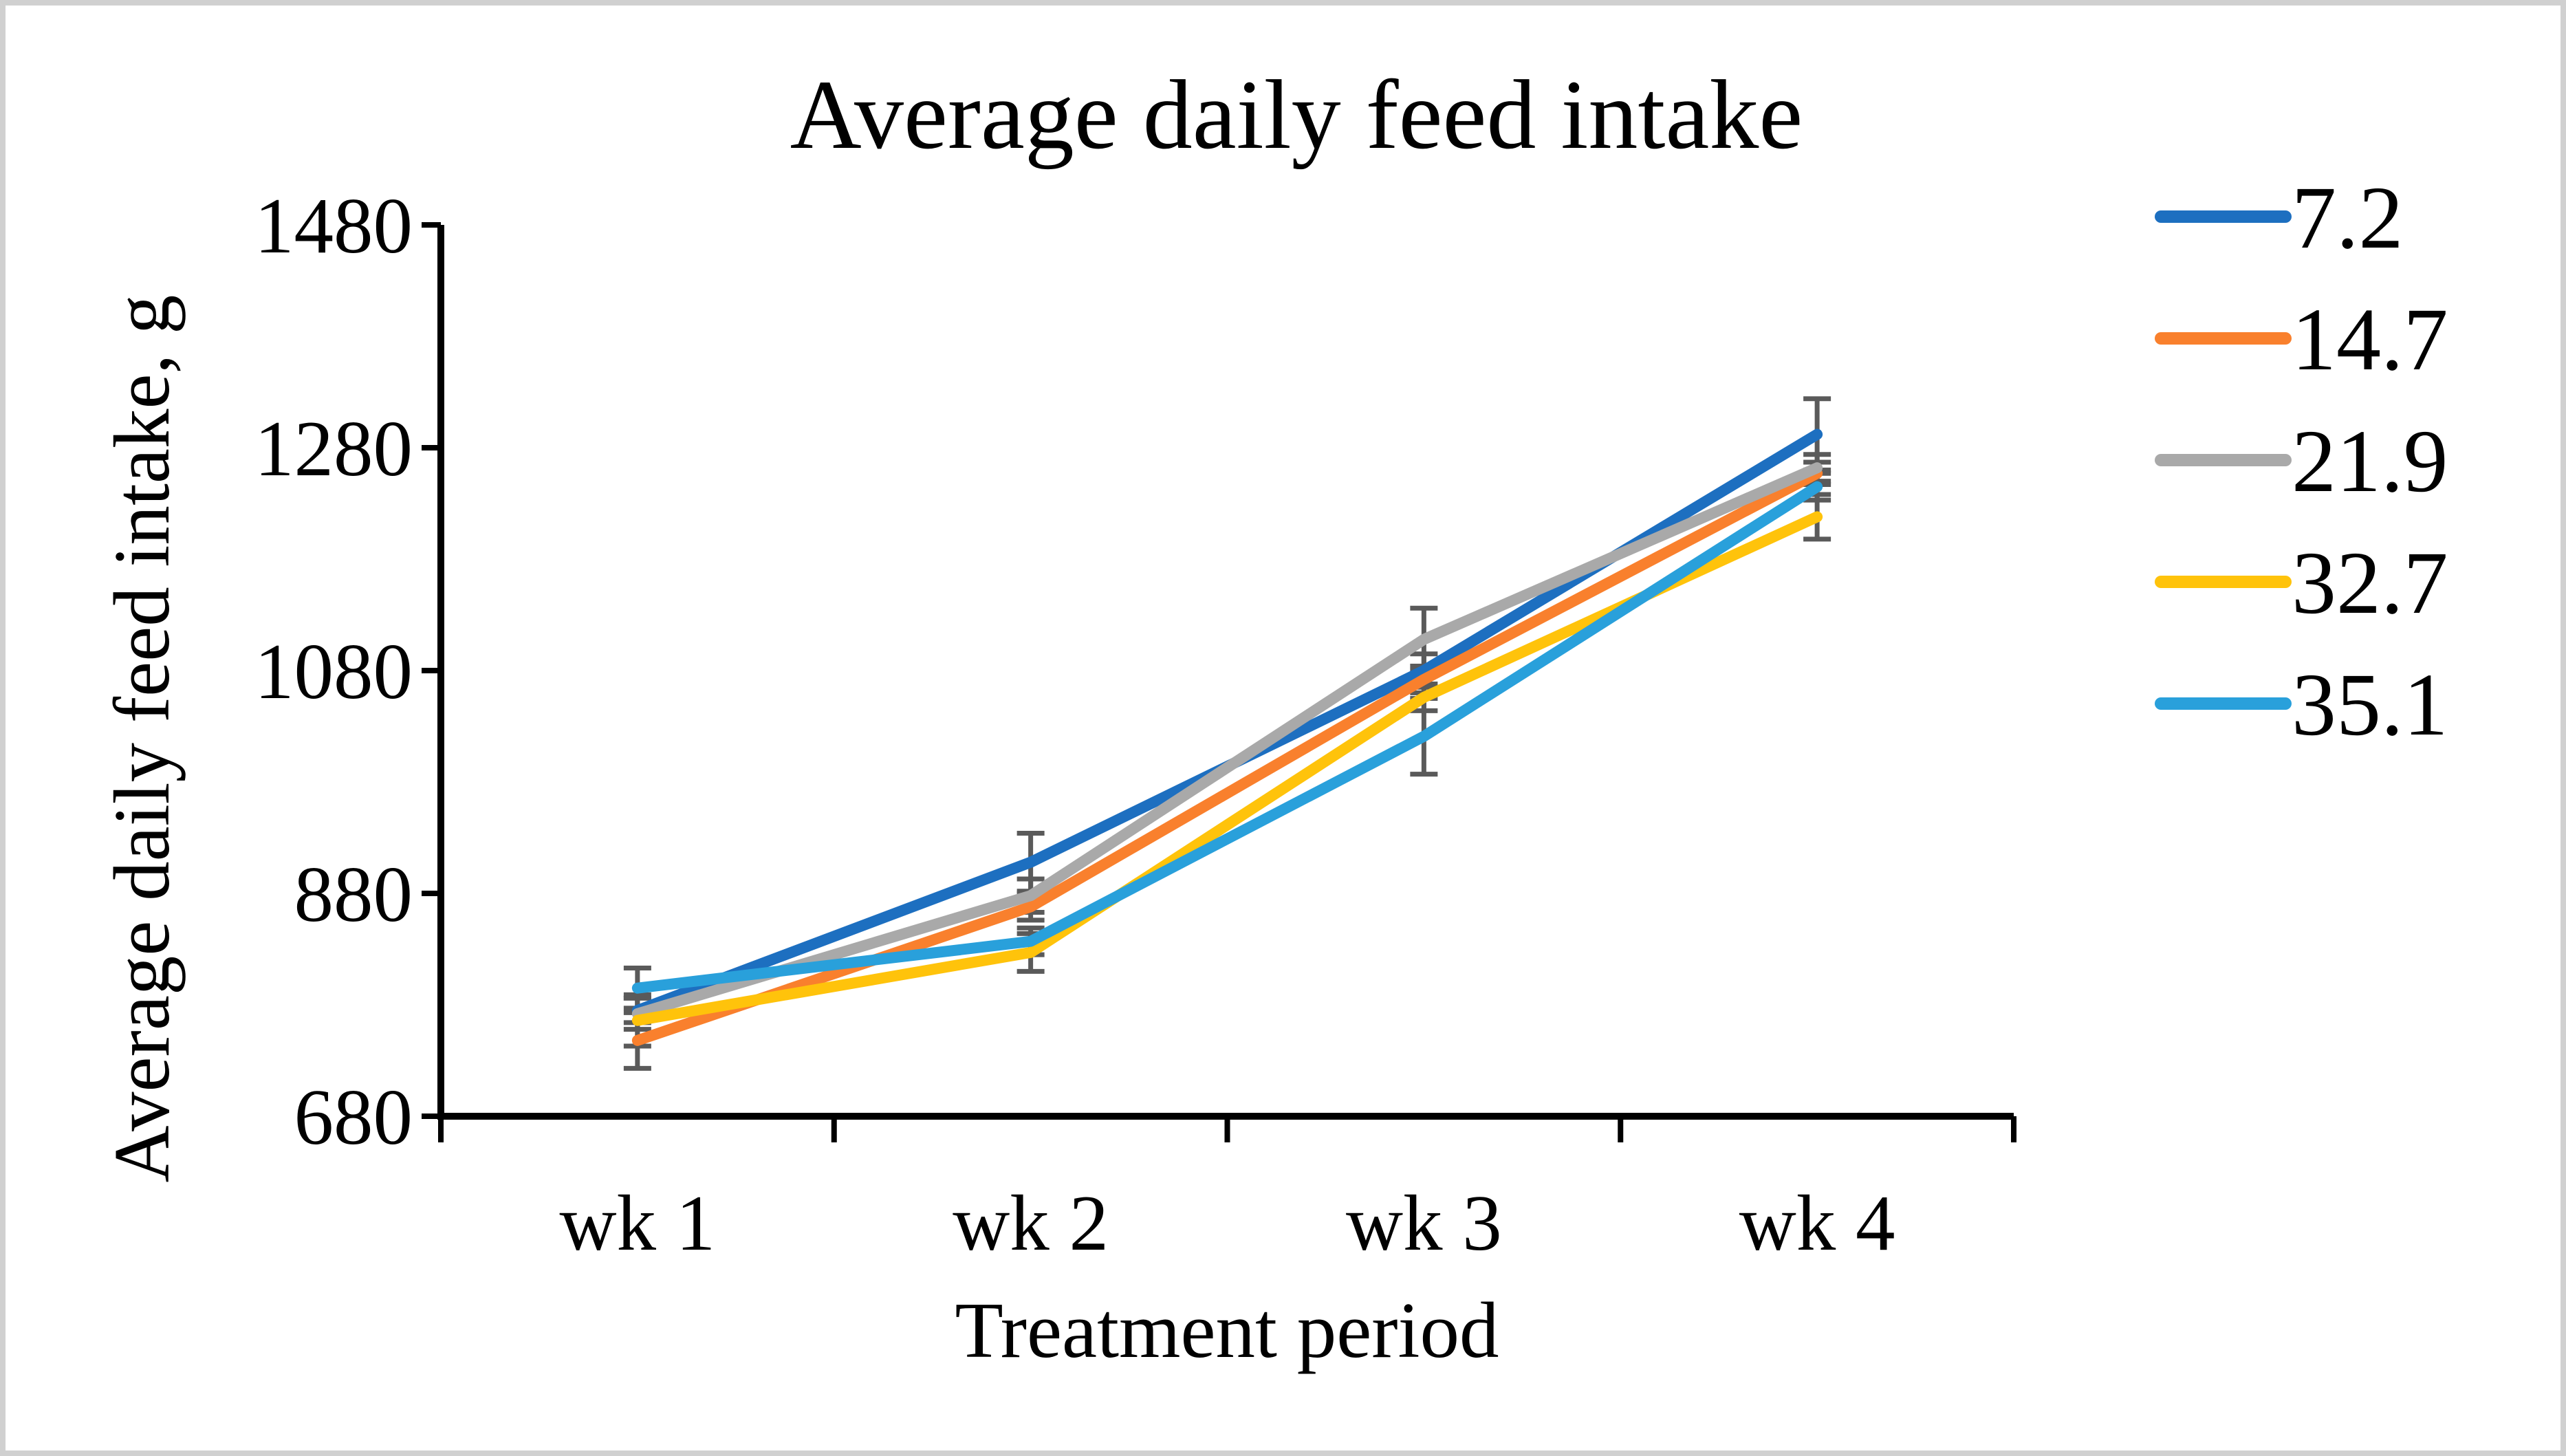 The width and height of the screenshot is (2566, 1456). What do you see at coordinates (142, 739) in the screenshot?
I see `y-axis-title: Average daily feed intake, g` at bounding box center [142, 739].